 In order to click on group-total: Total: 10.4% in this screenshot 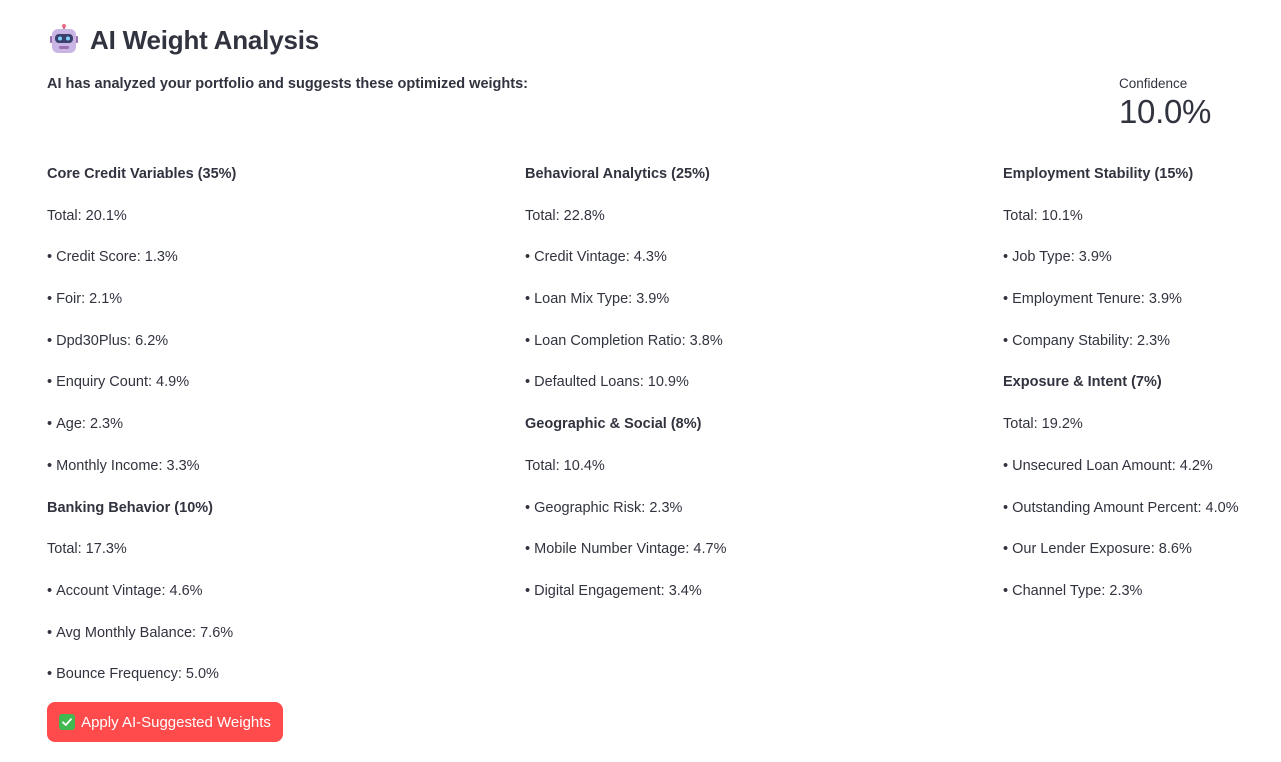, I will do `click(565, 465)`.